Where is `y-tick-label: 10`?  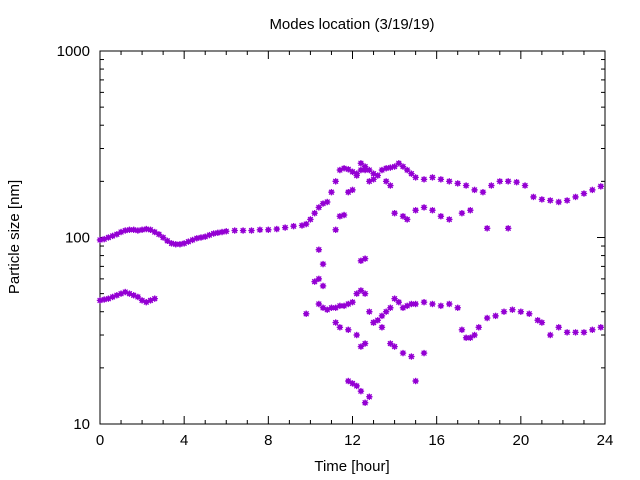 y-tick-label: 10 is located at coordinates (81, 424).